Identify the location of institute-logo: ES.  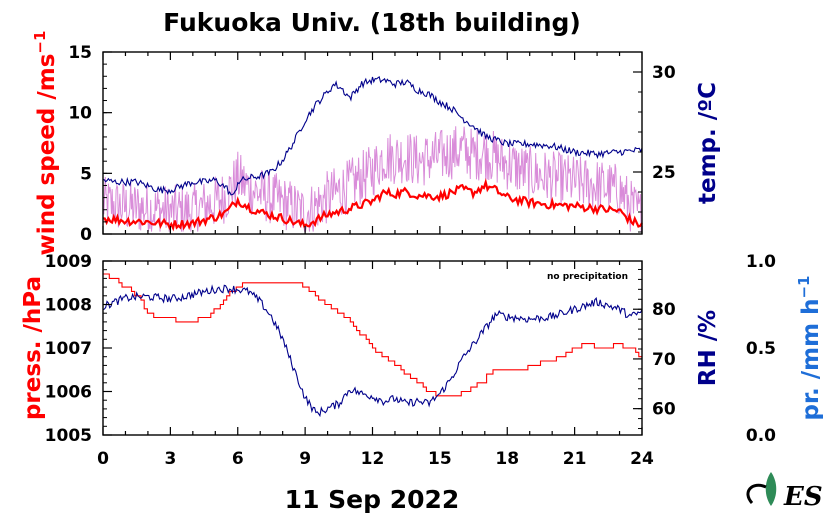
(784, 492).